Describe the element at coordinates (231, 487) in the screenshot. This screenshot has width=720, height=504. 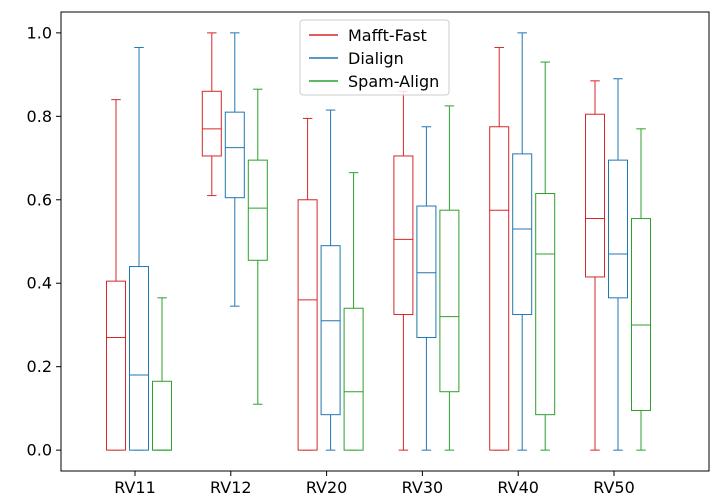
I see `x-tick-label: RV12` at that location.